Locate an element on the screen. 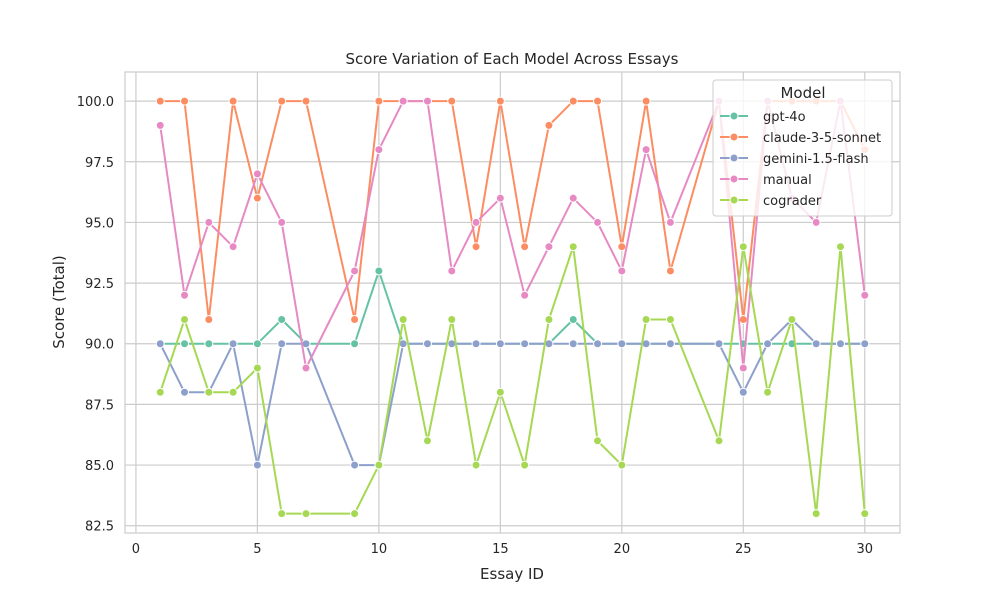 The width and height of the screenshot is (1000, 600). legend-item: gemini-1.5-flash is located at coordinates (794, 159).